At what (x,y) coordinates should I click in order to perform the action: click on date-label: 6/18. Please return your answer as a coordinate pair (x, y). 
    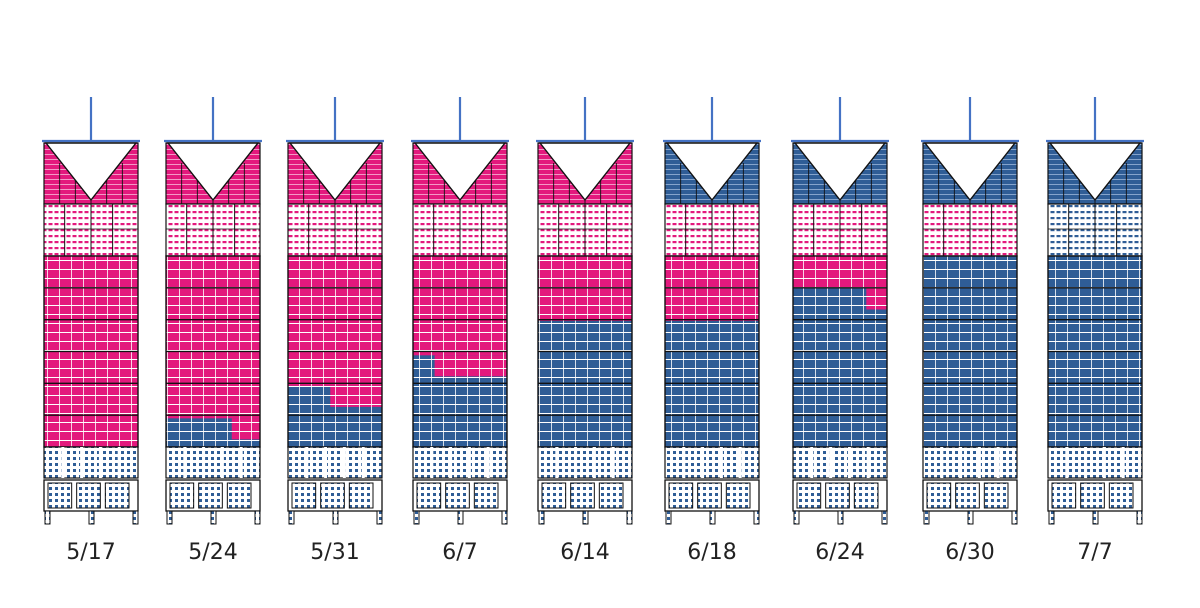
    Looking at the image, I should click on (712, 552).